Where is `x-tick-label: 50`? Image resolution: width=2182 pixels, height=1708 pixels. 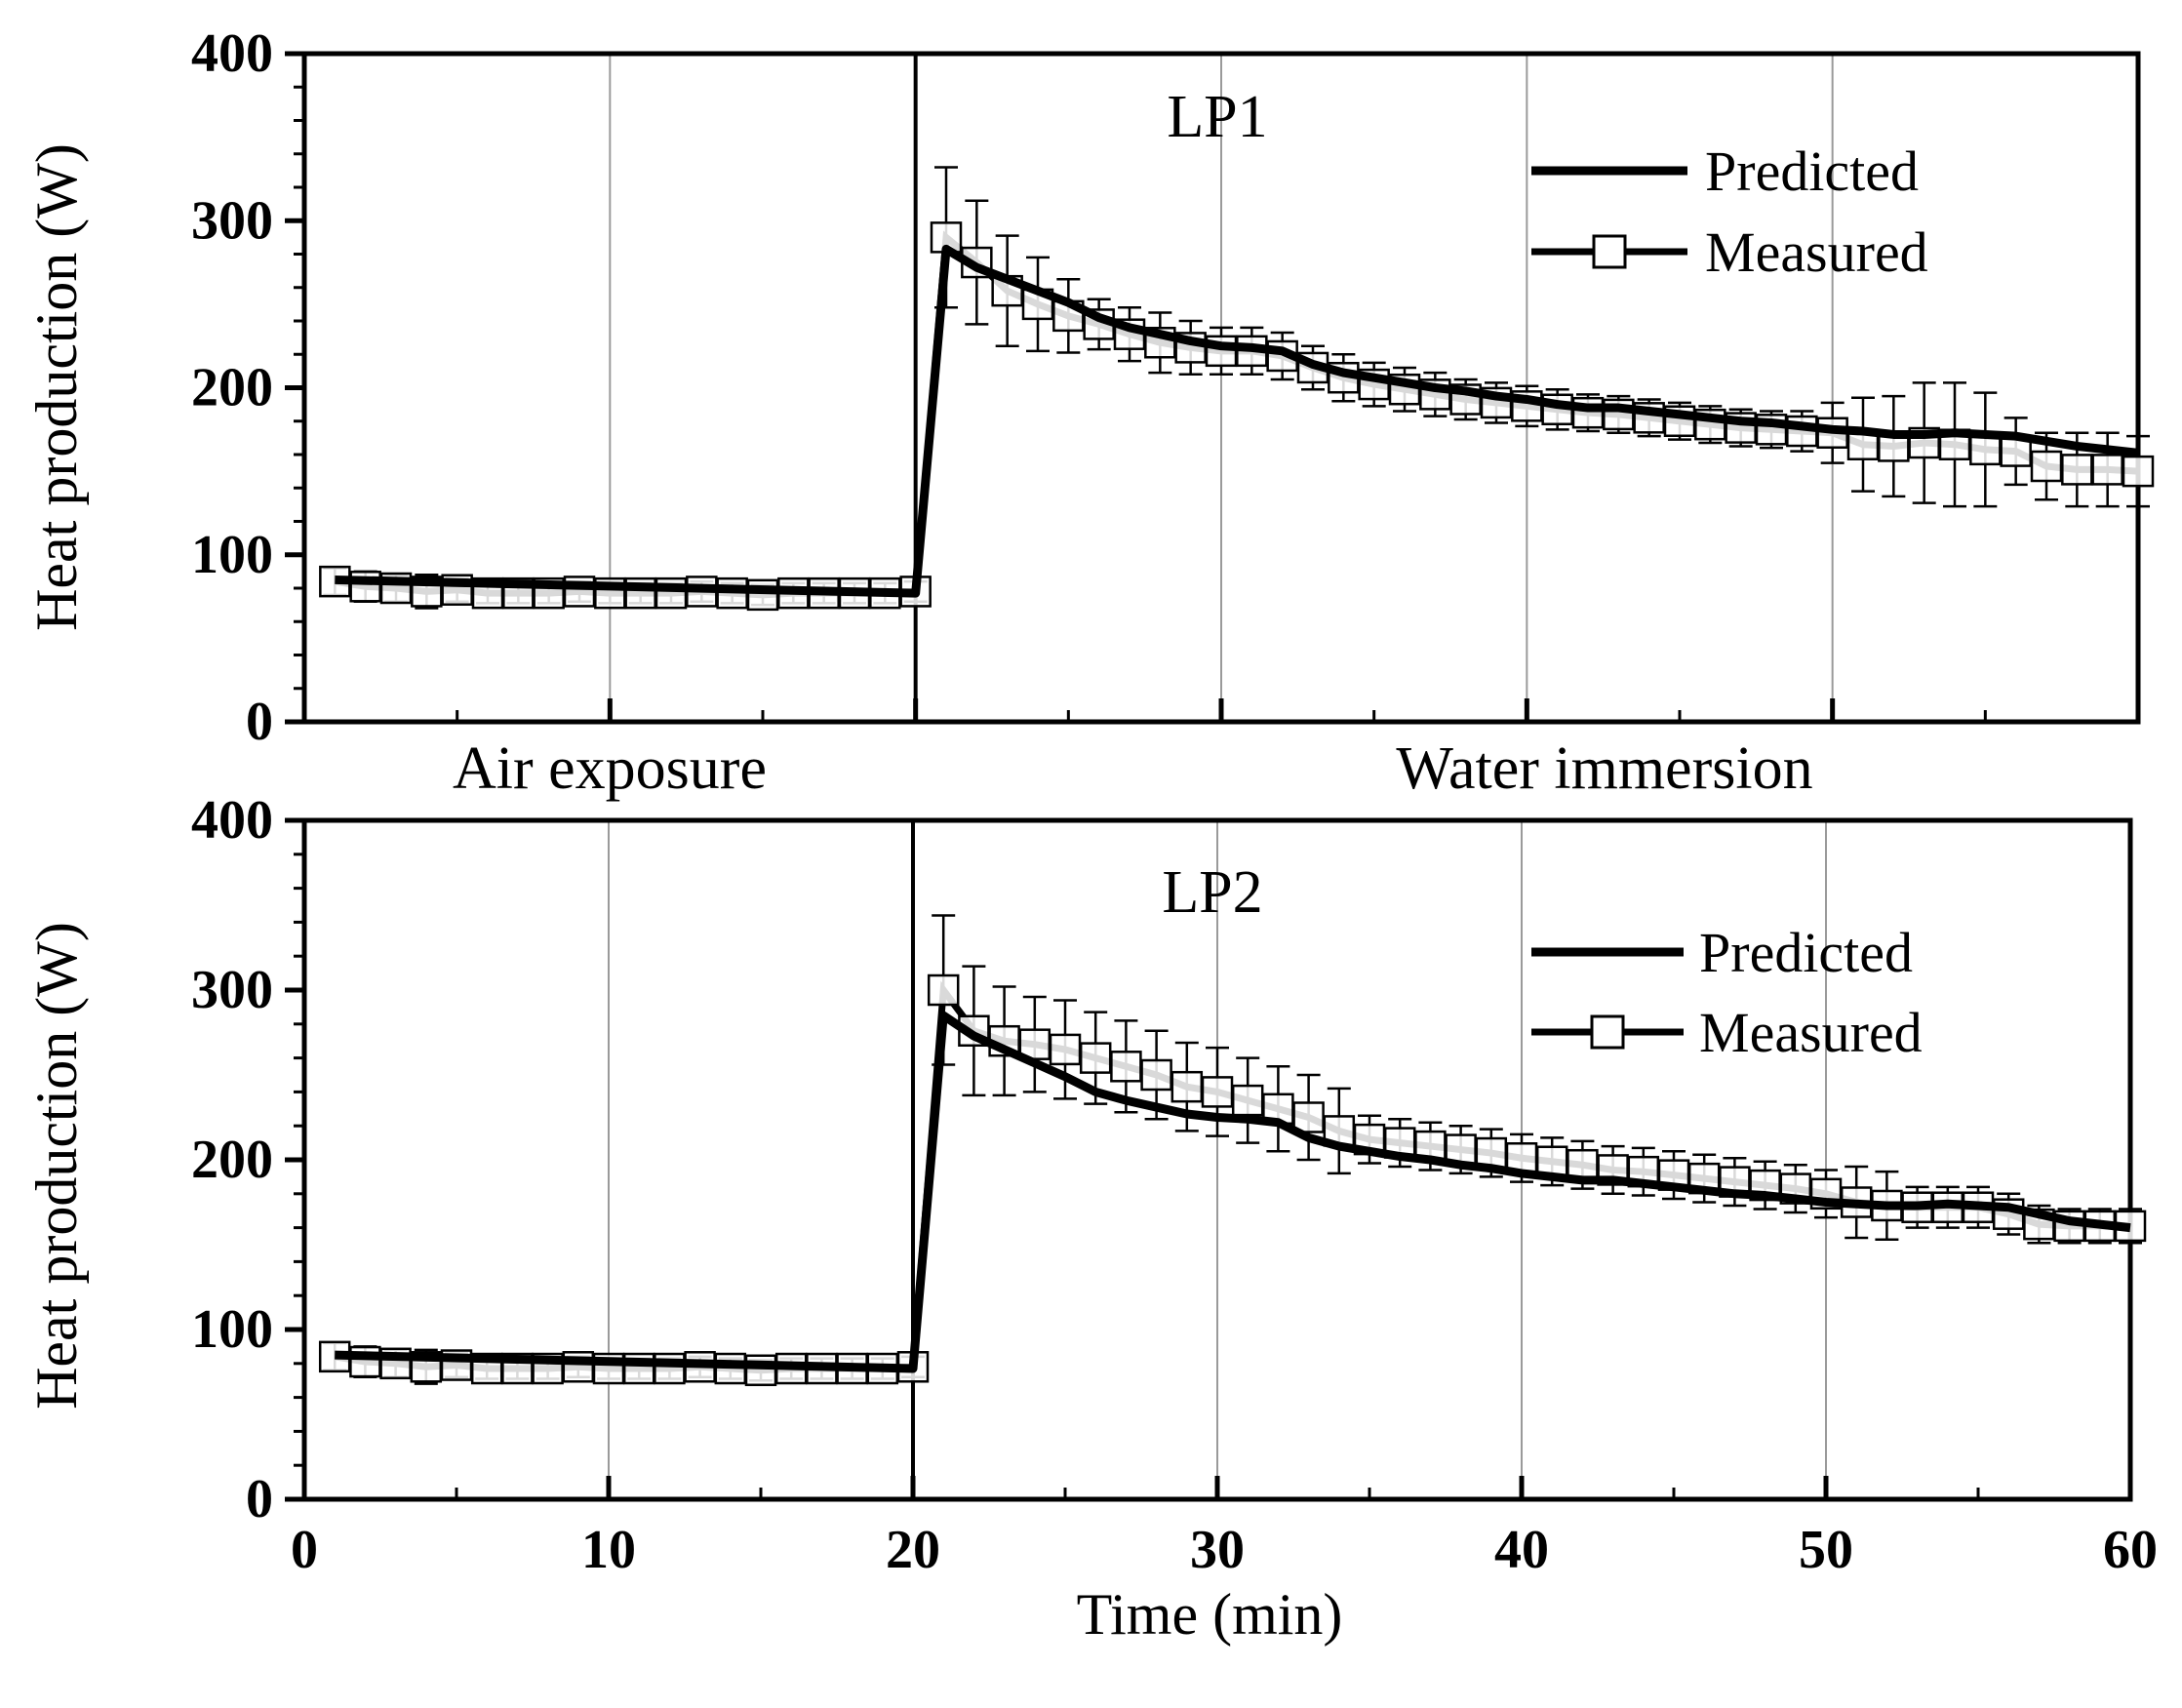 x-tick-label: 50 is located at coordinates (1826, 1550).